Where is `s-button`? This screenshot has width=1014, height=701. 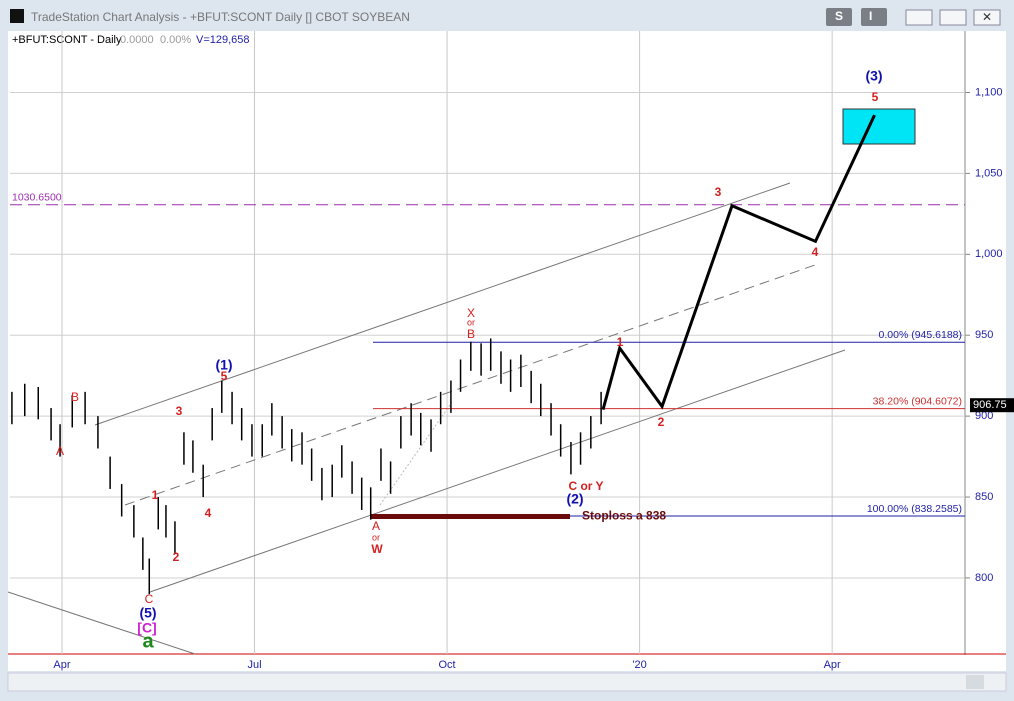
s-button is located at coordinates (839, 17).